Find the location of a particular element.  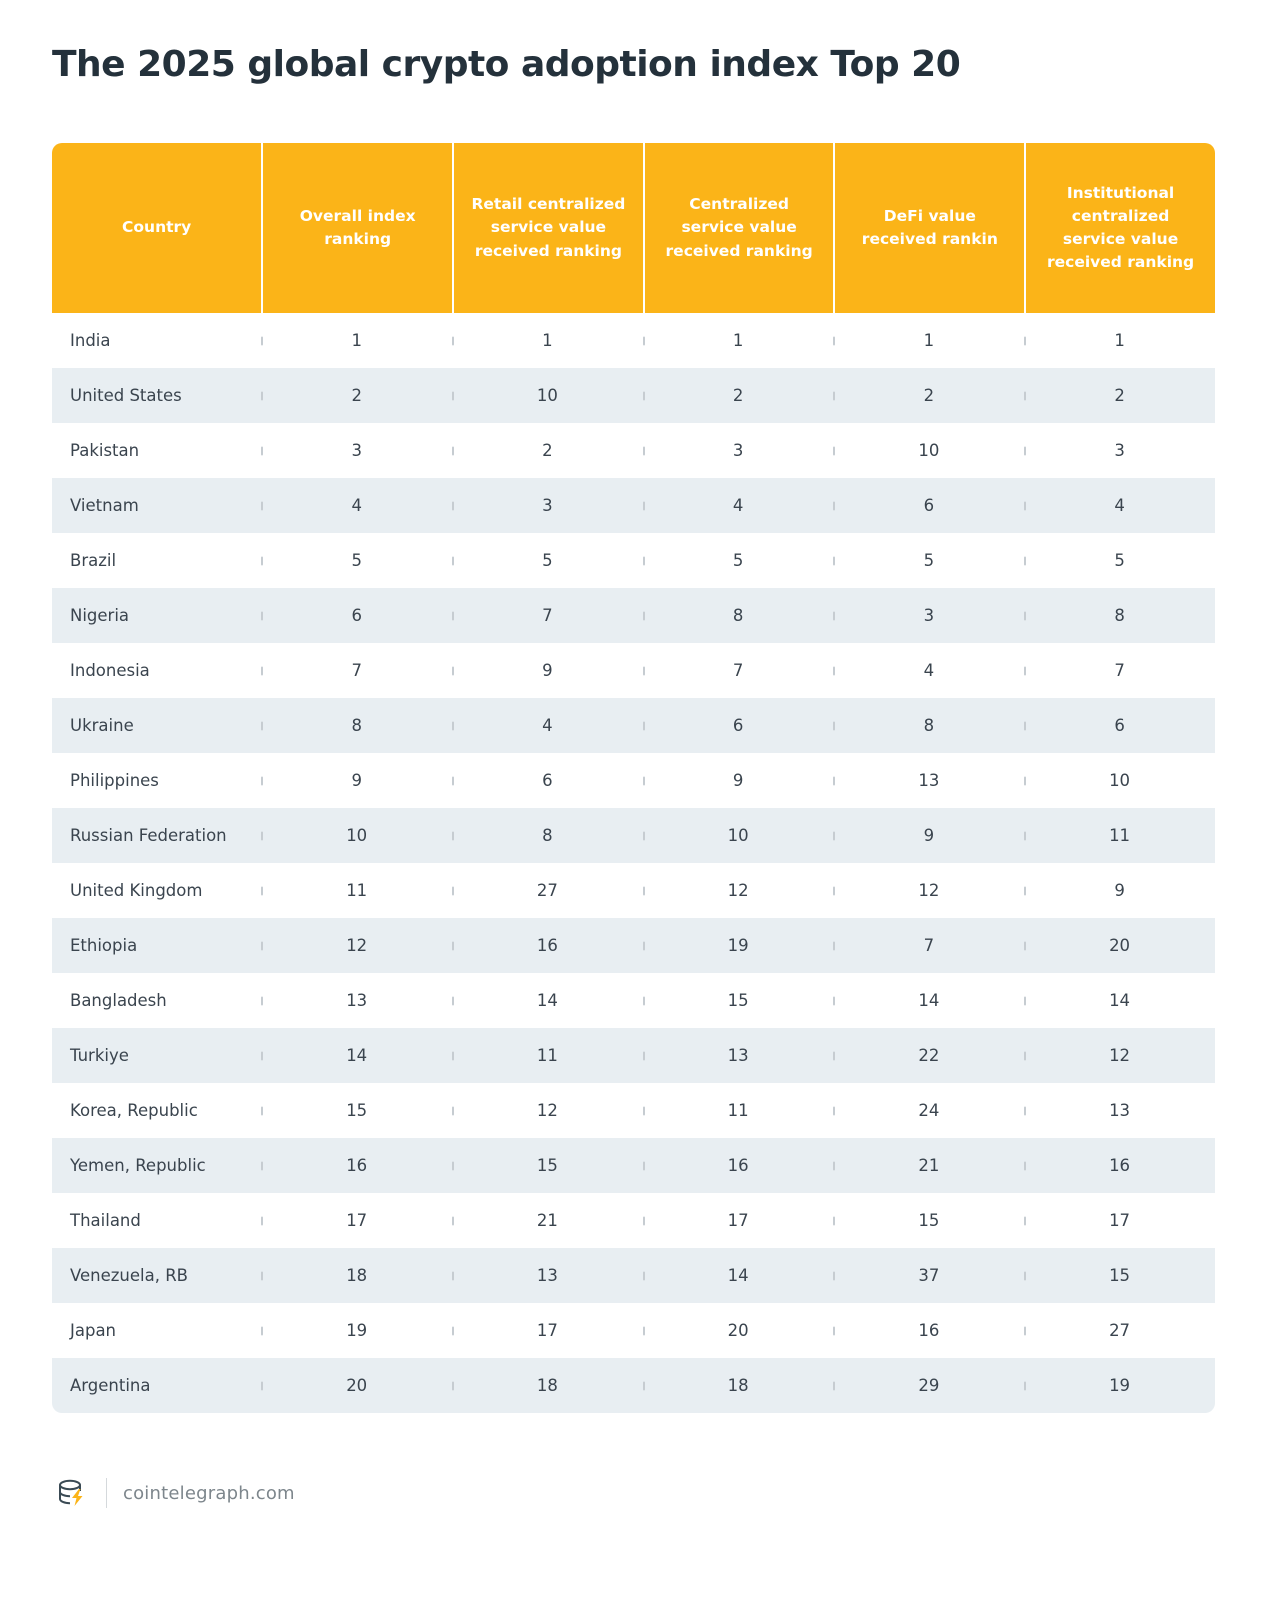

rank-cell: 37 is located at coordinates (928, 1275).